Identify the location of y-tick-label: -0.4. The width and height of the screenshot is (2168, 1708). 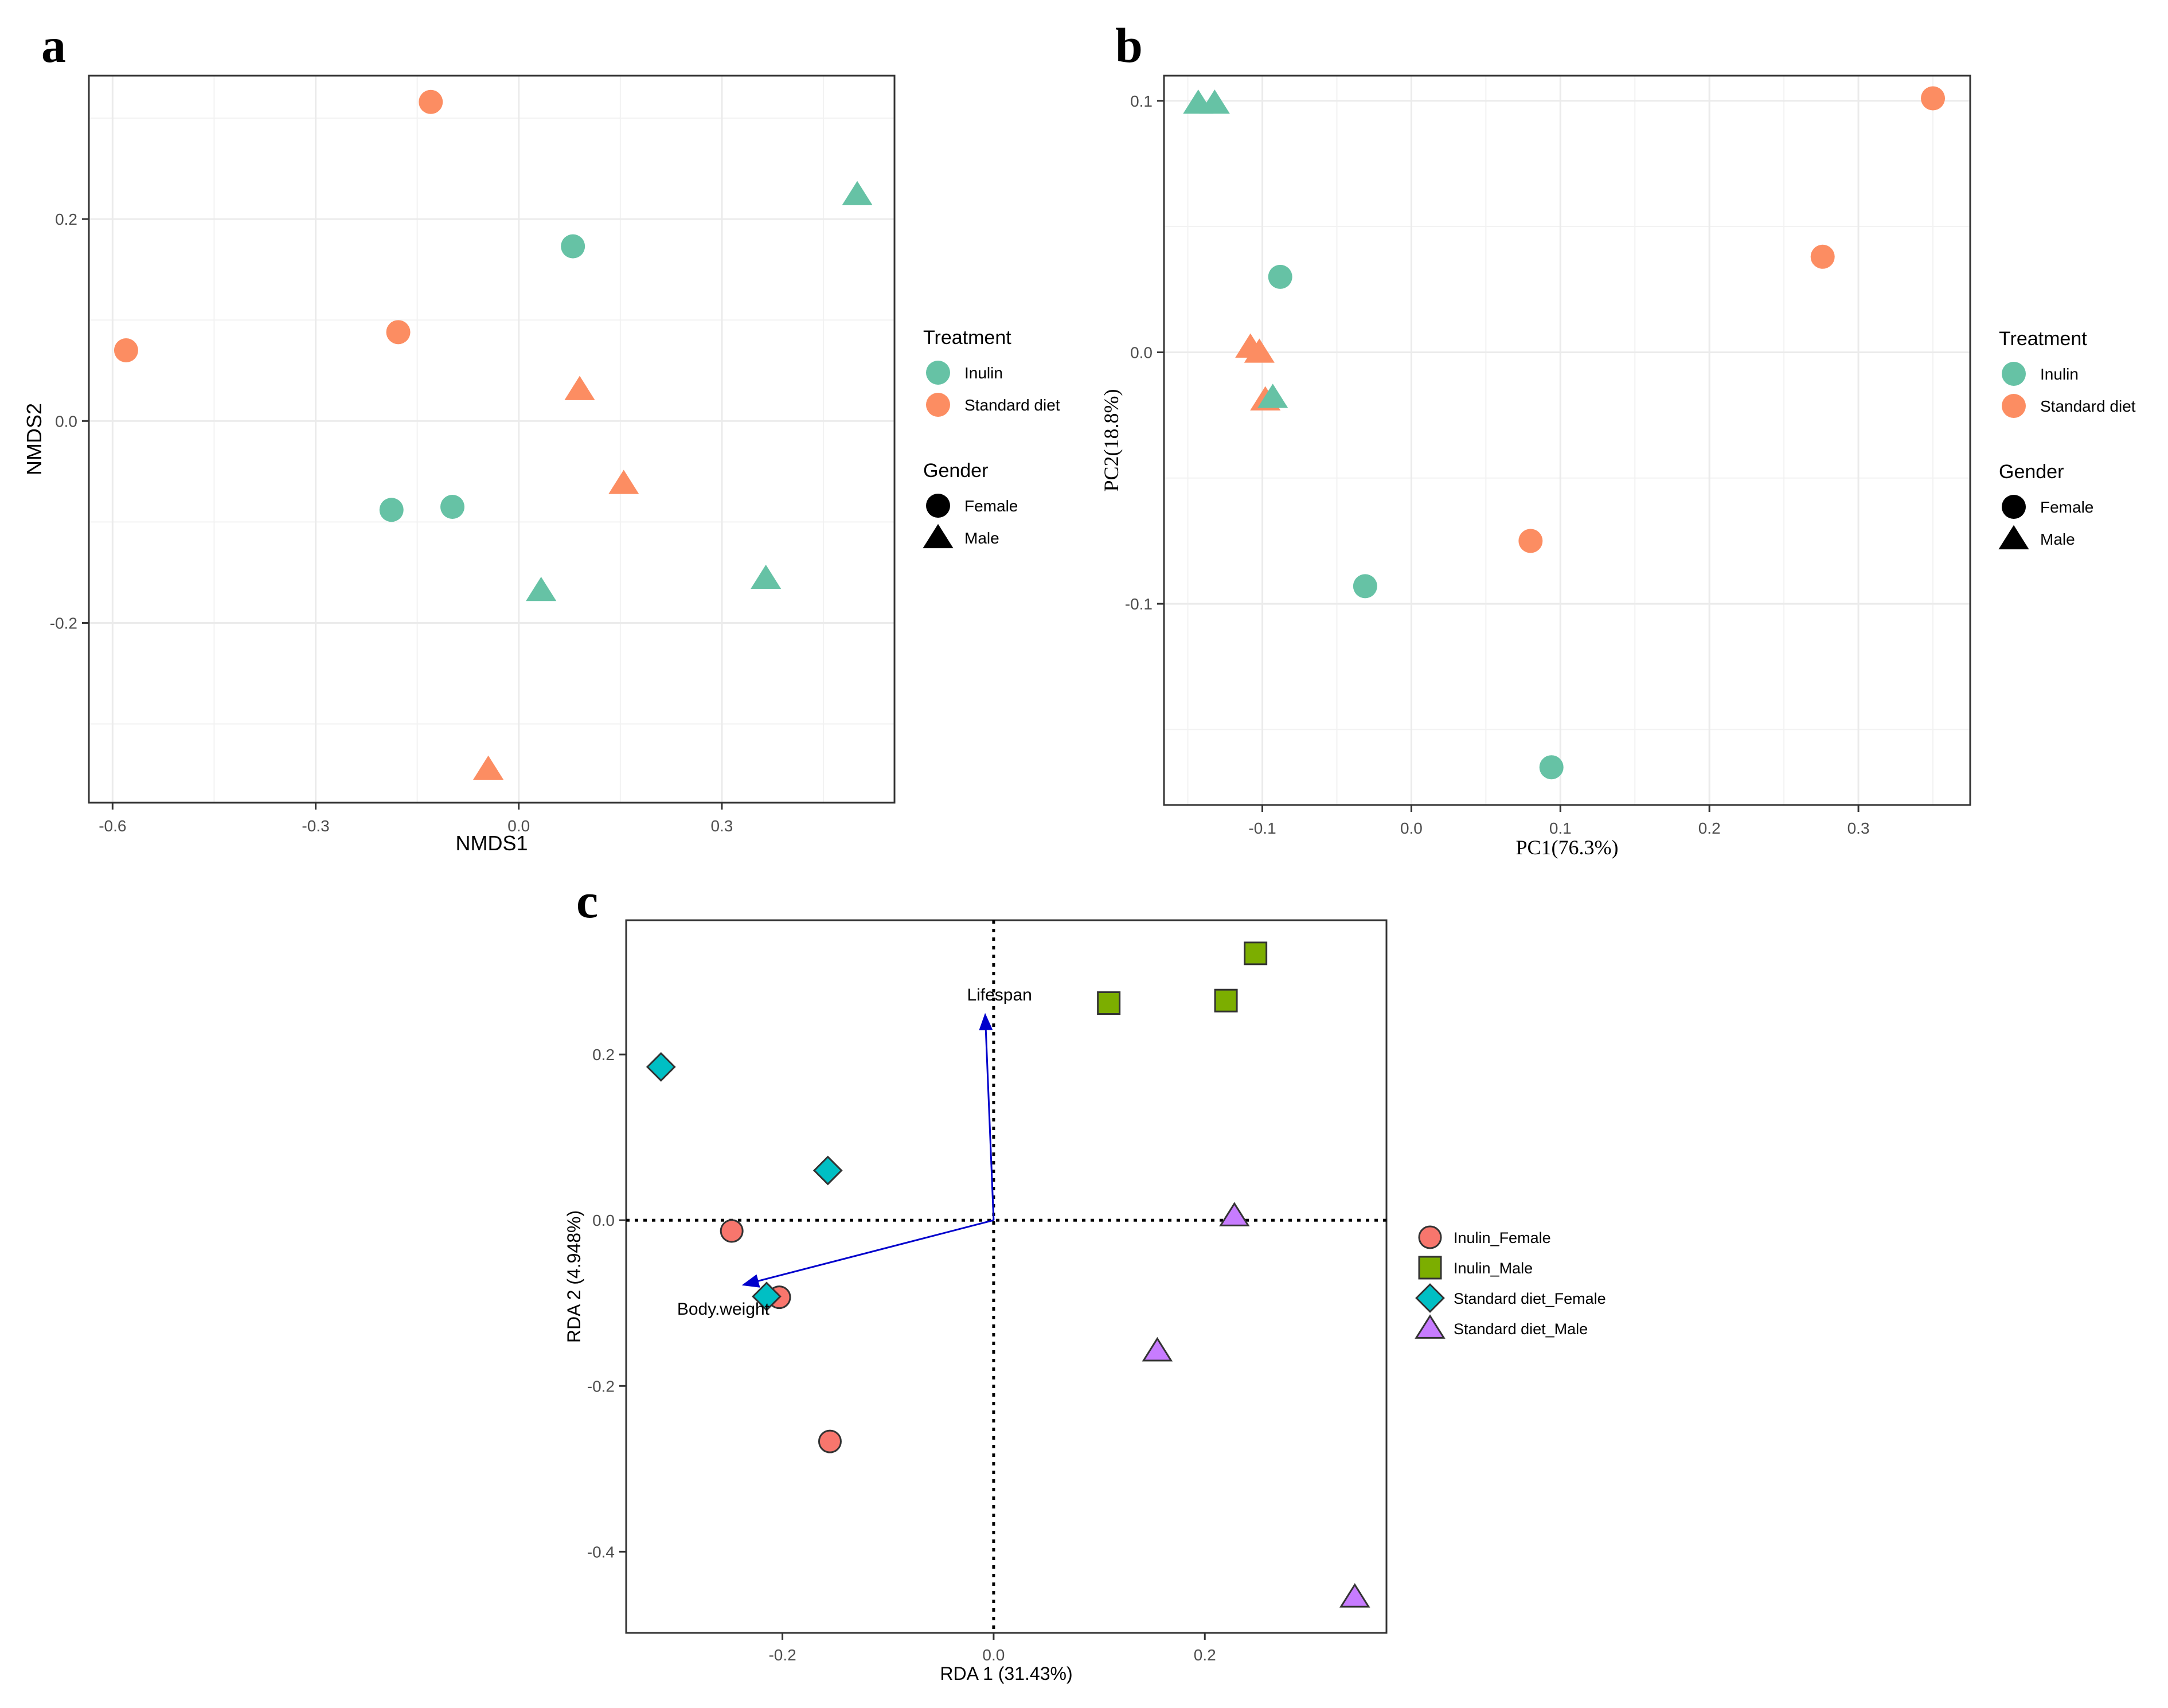
(601, 1552).